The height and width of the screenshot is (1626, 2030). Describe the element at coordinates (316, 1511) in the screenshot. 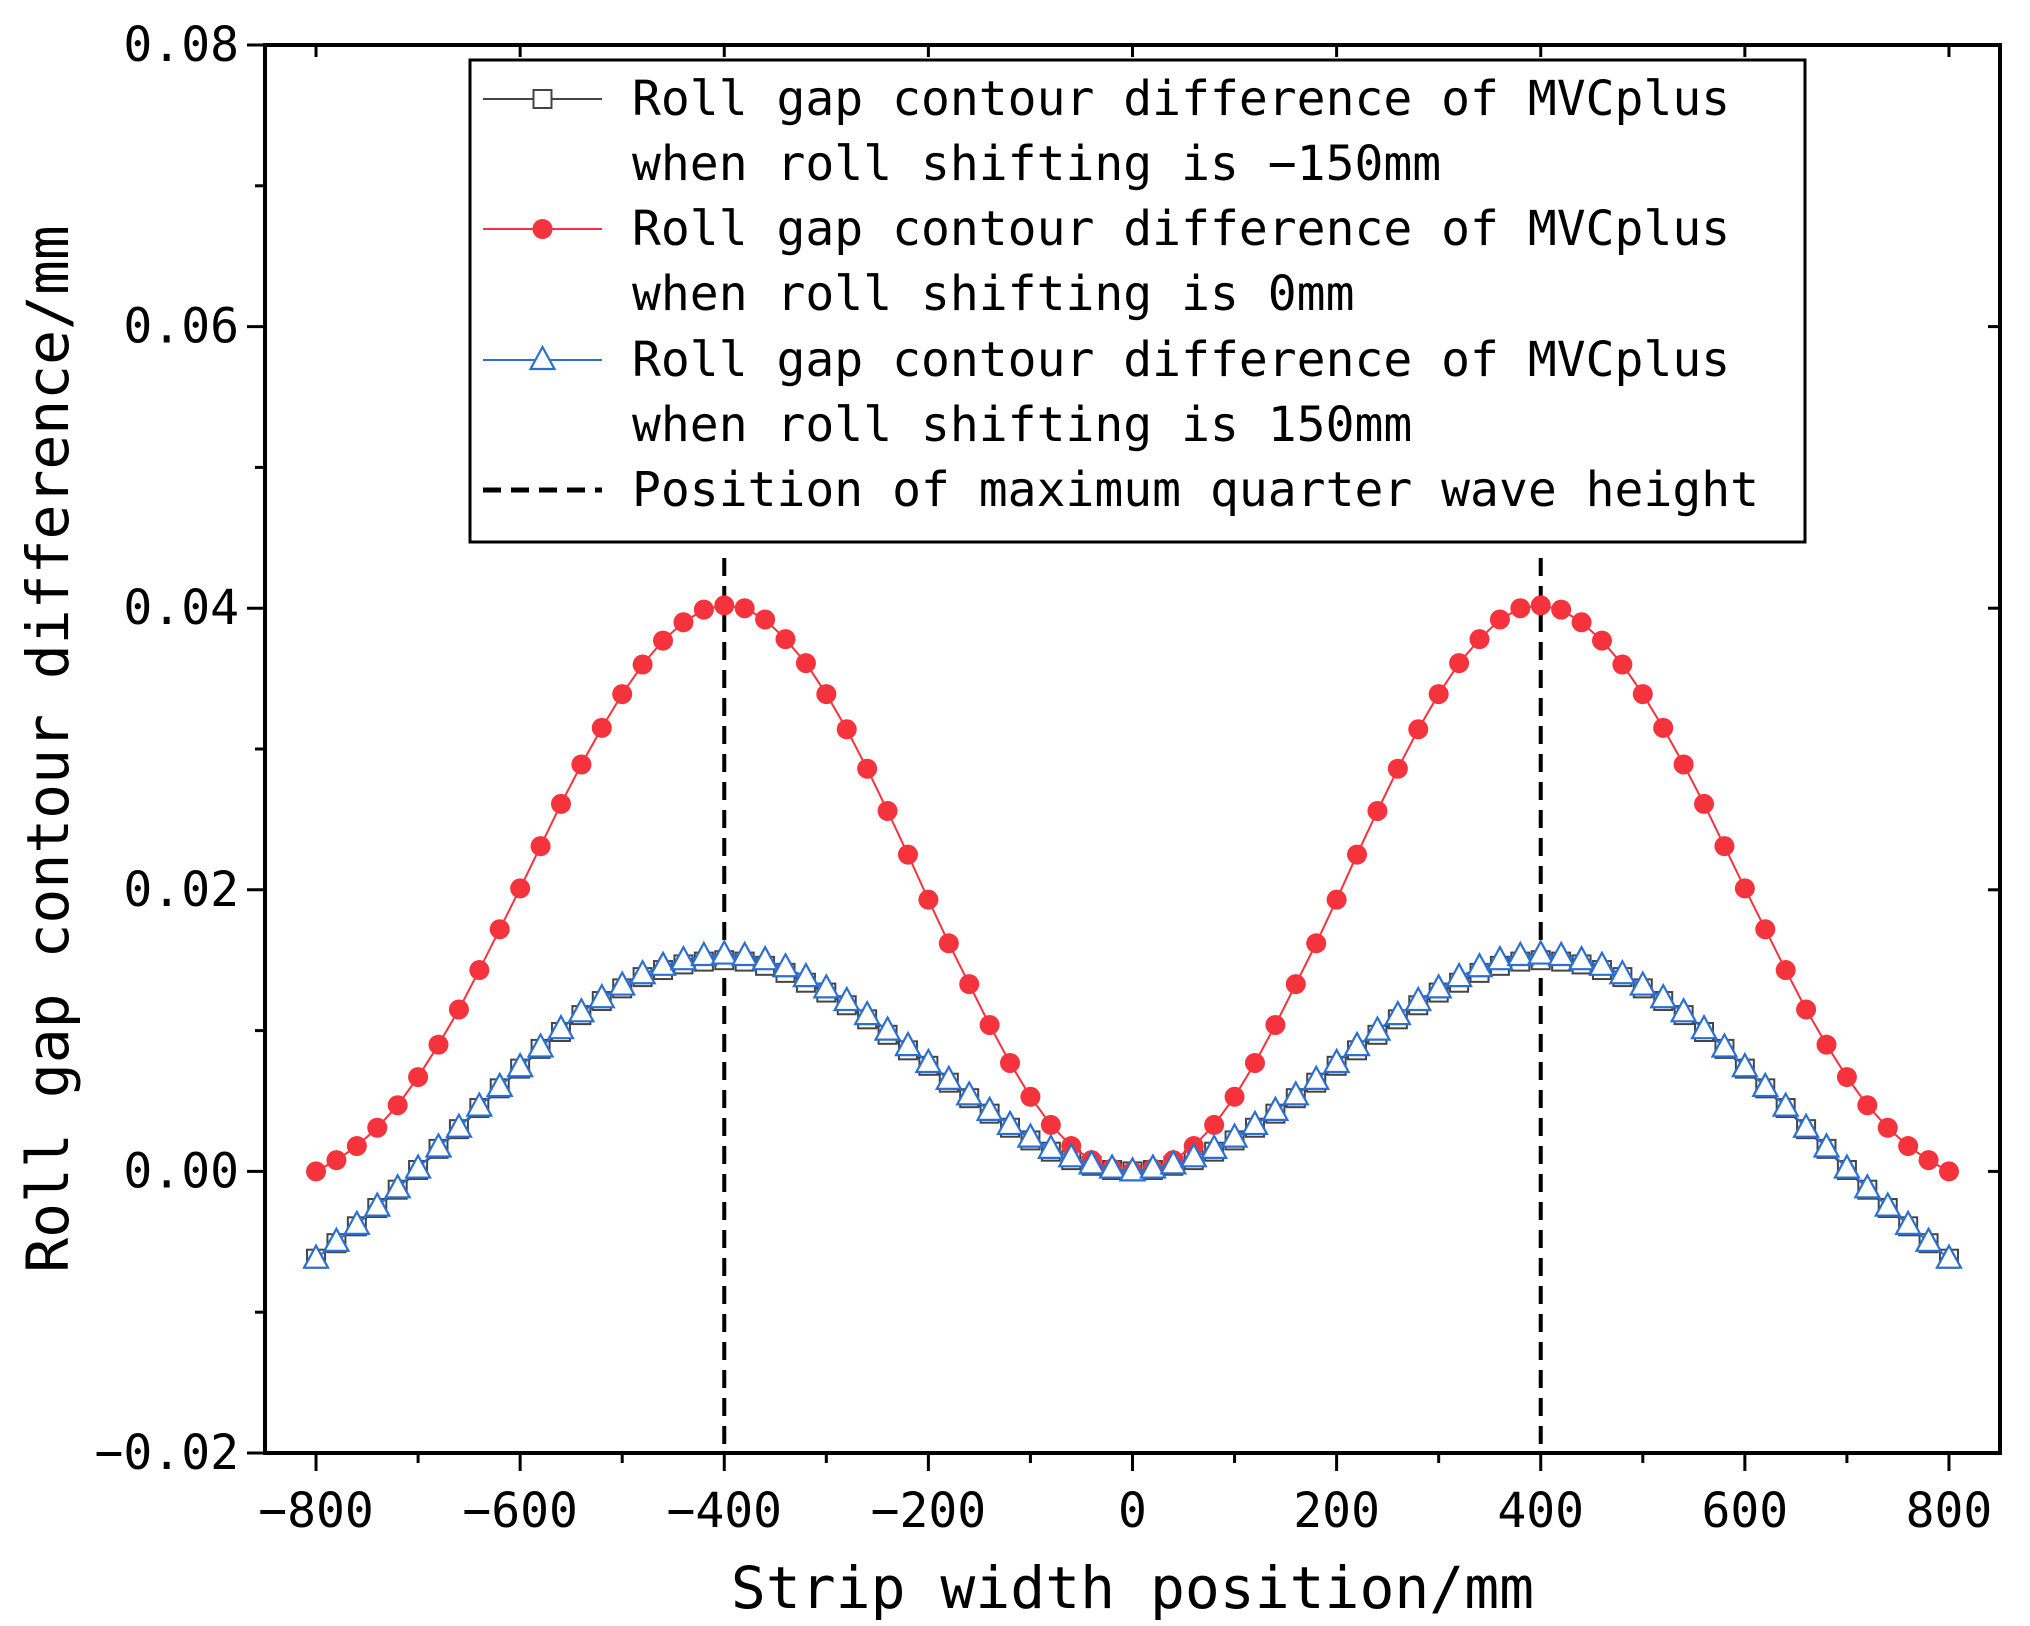

I see `x-tick-label: −800` at that location.